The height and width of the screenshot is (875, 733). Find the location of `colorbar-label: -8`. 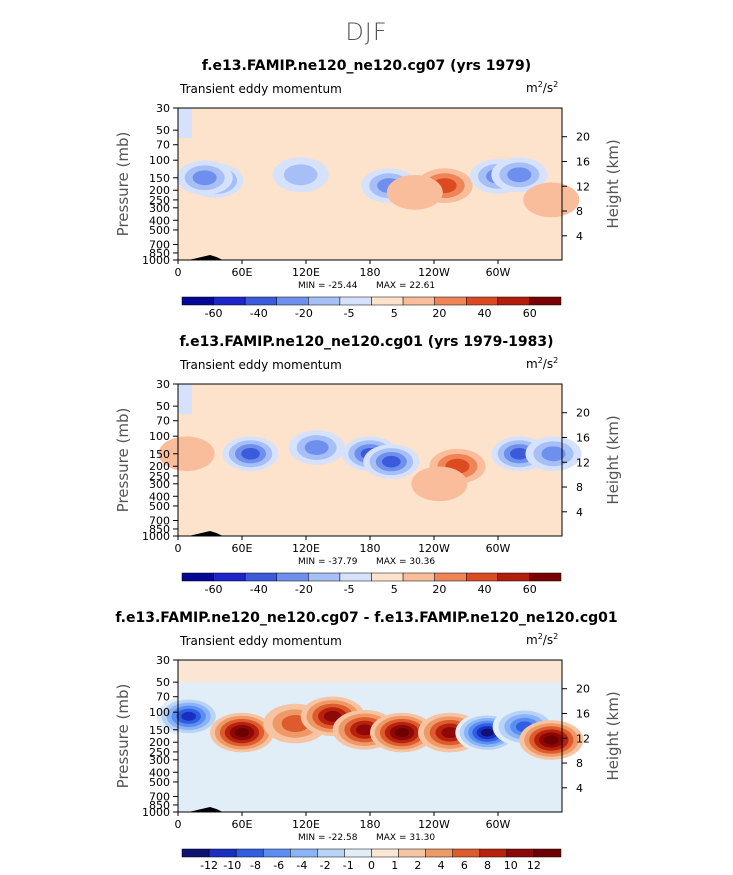

colorbar-label: -8 is located at coordinates (255, 865).